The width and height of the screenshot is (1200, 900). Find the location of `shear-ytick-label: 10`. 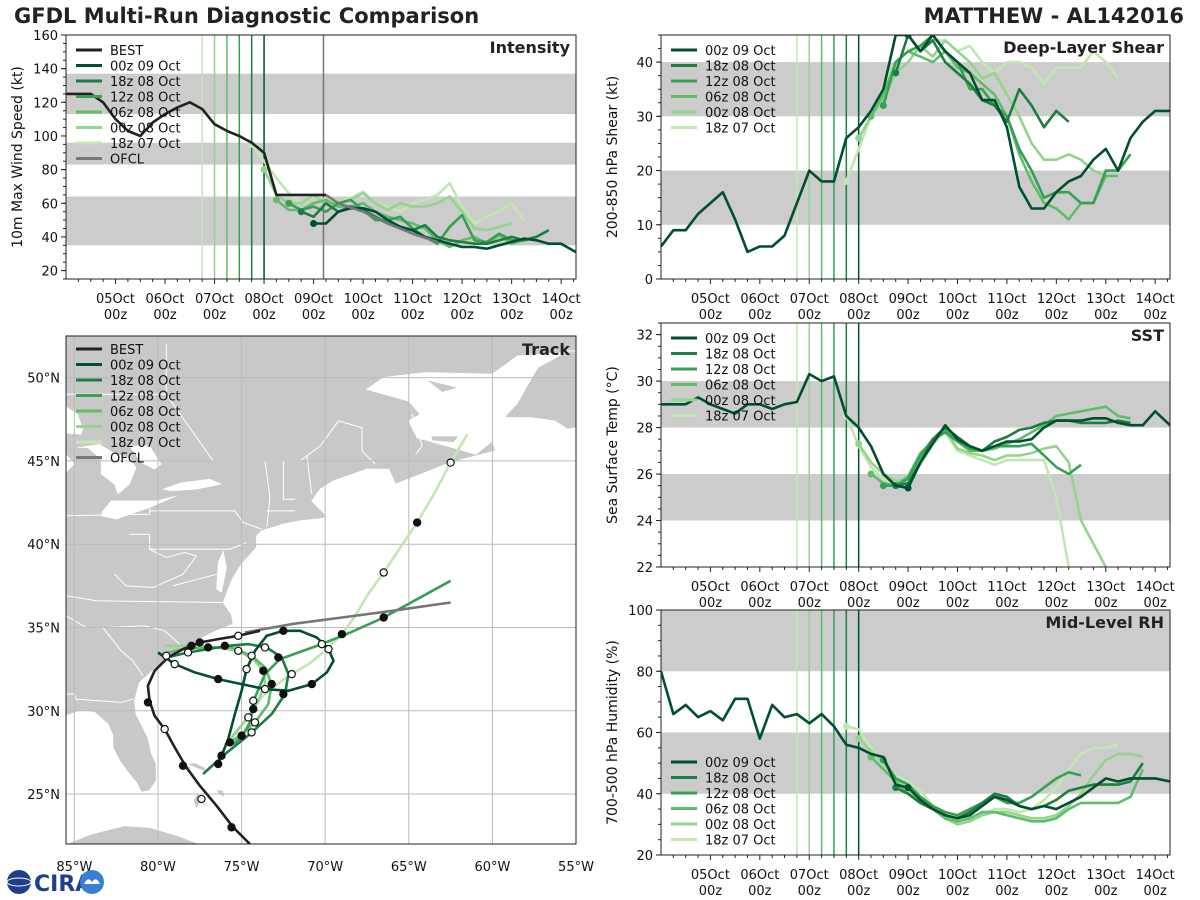

shear-ytick-label: 10 is located at coordinates (644, 226).